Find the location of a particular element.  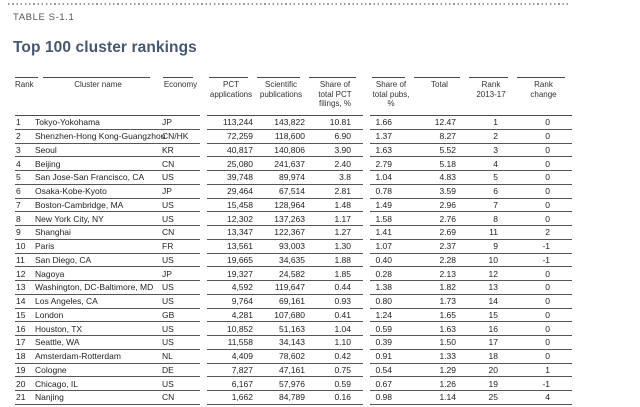

row-group: 1.07 2.37 9 -1 is located at coordinates (471, 247).